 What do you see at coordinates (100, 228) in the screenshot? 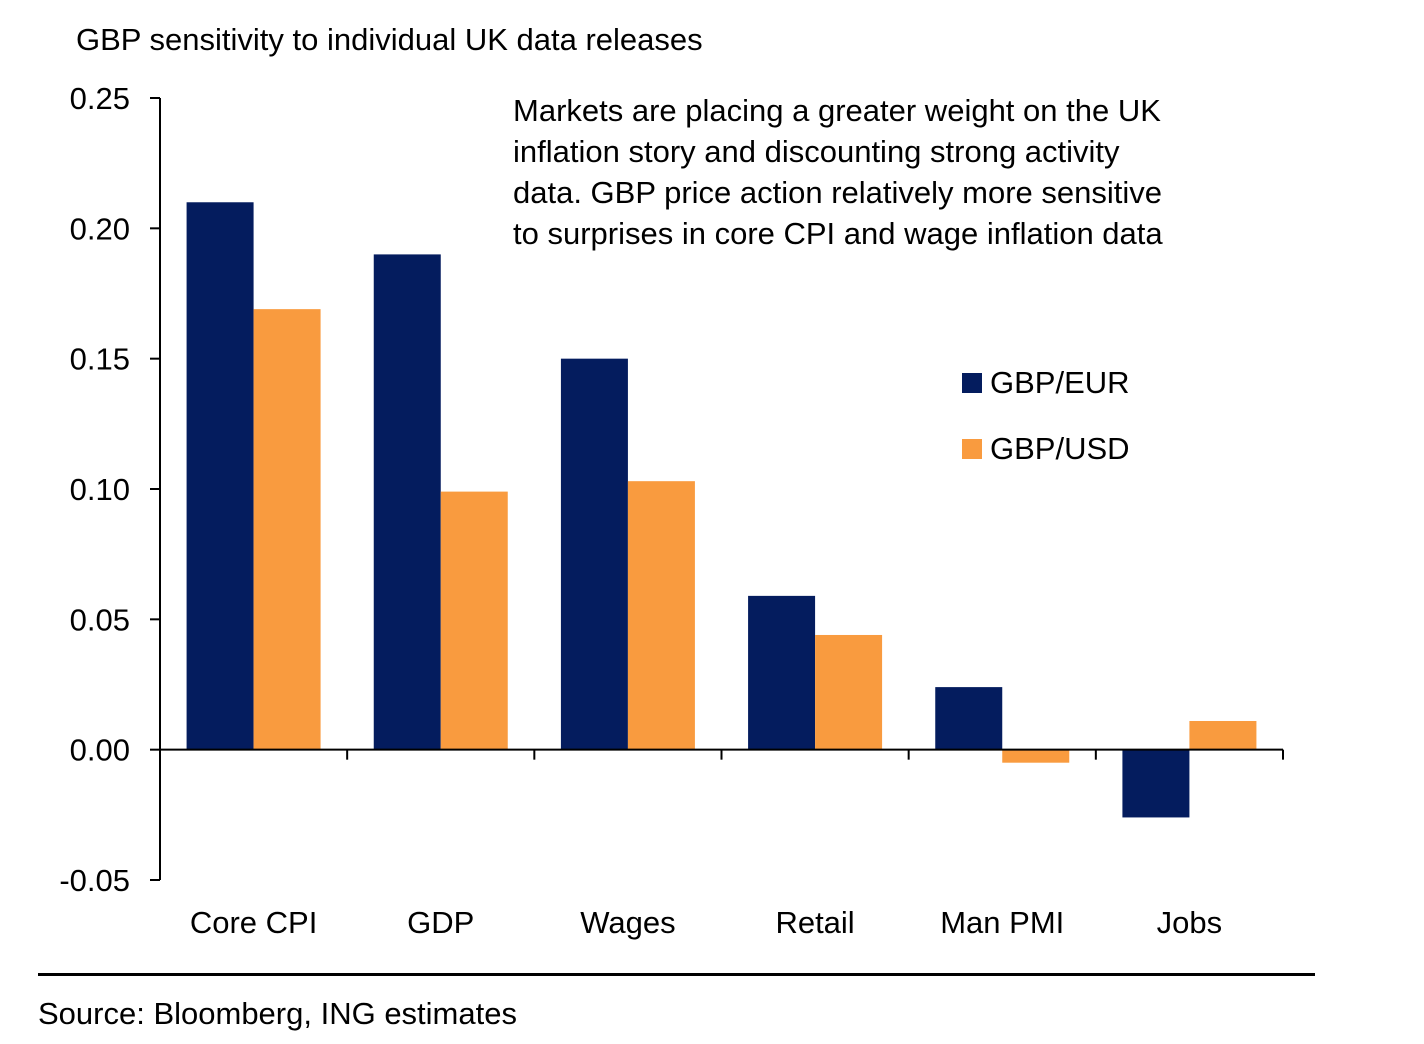
I see `y-tick-label: 0.20` at bounding box center [100, 228].